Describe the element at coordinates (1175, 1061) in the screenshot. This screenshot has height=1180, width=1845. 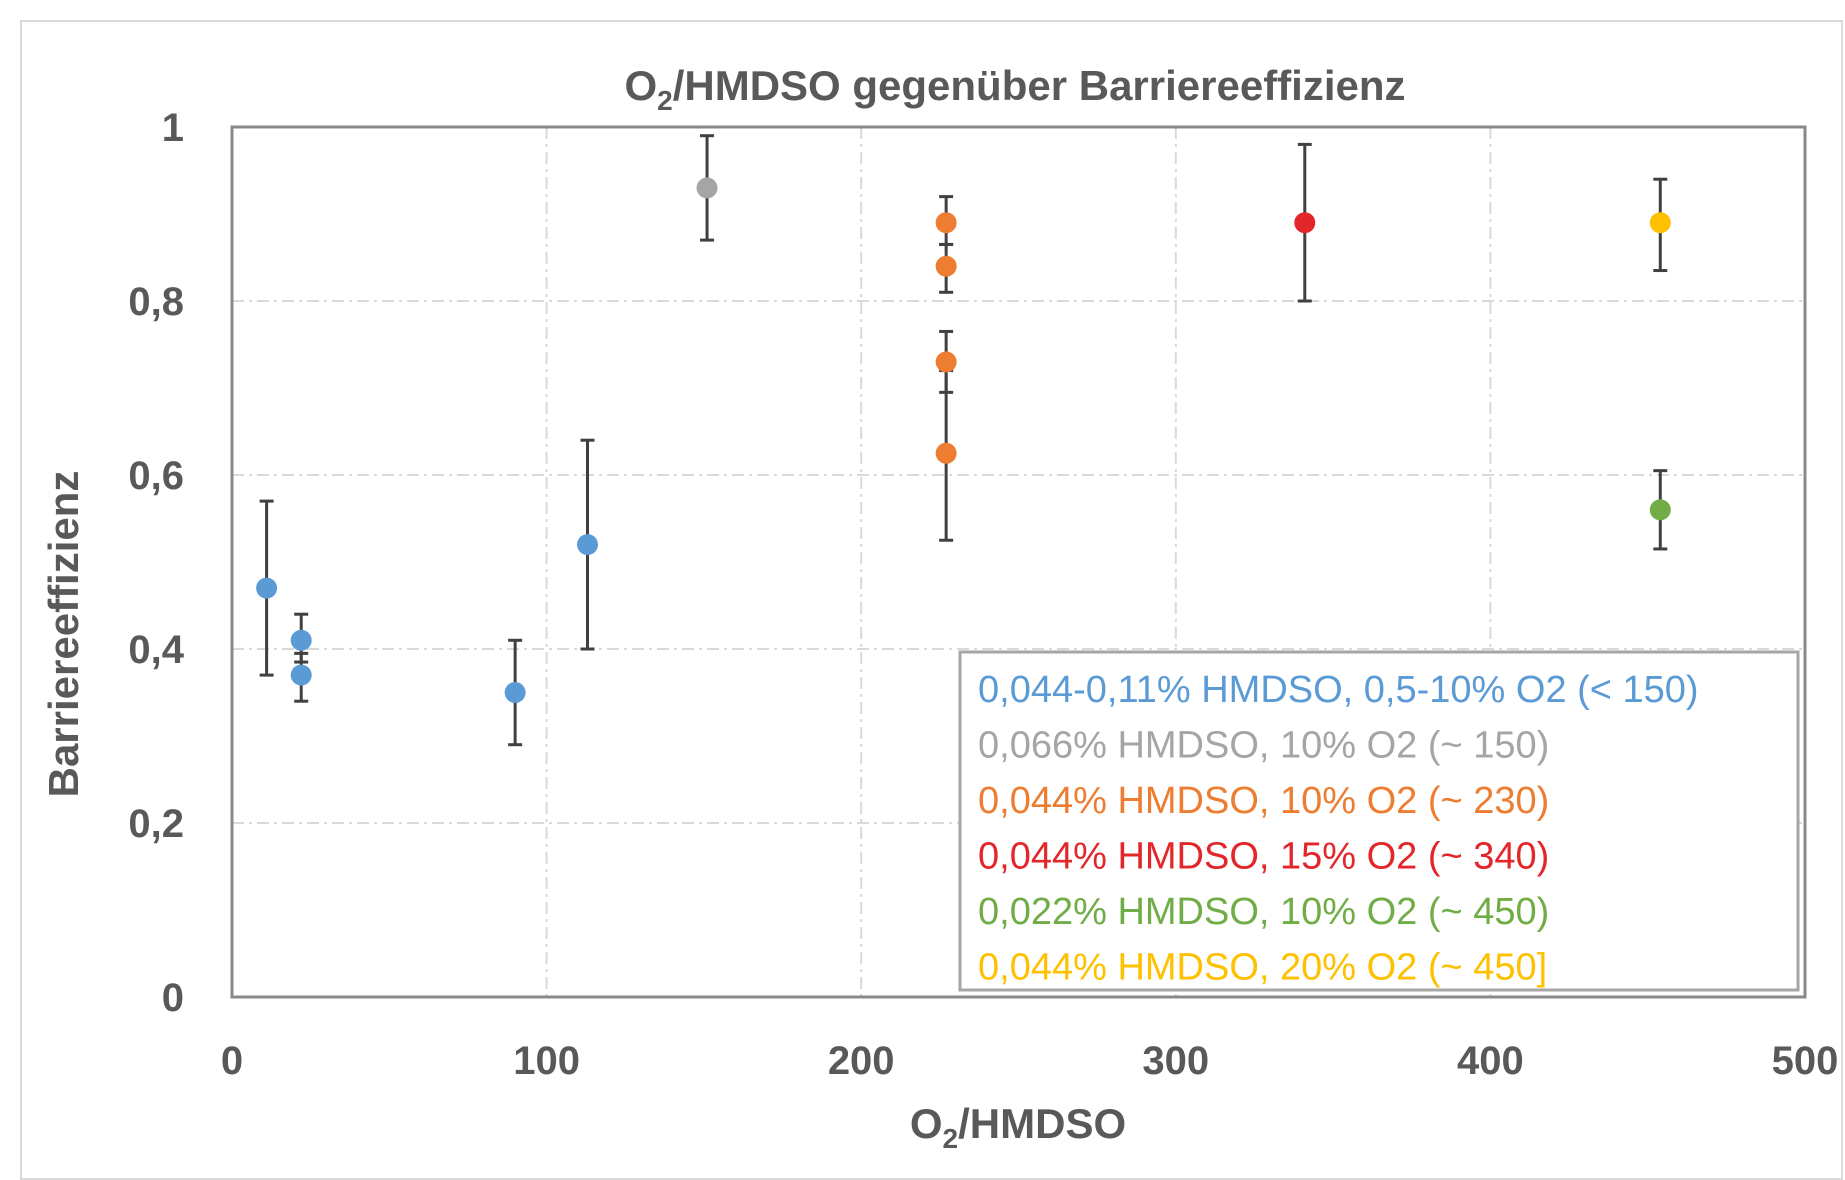
I see `x-tick-label: 300` at that location.